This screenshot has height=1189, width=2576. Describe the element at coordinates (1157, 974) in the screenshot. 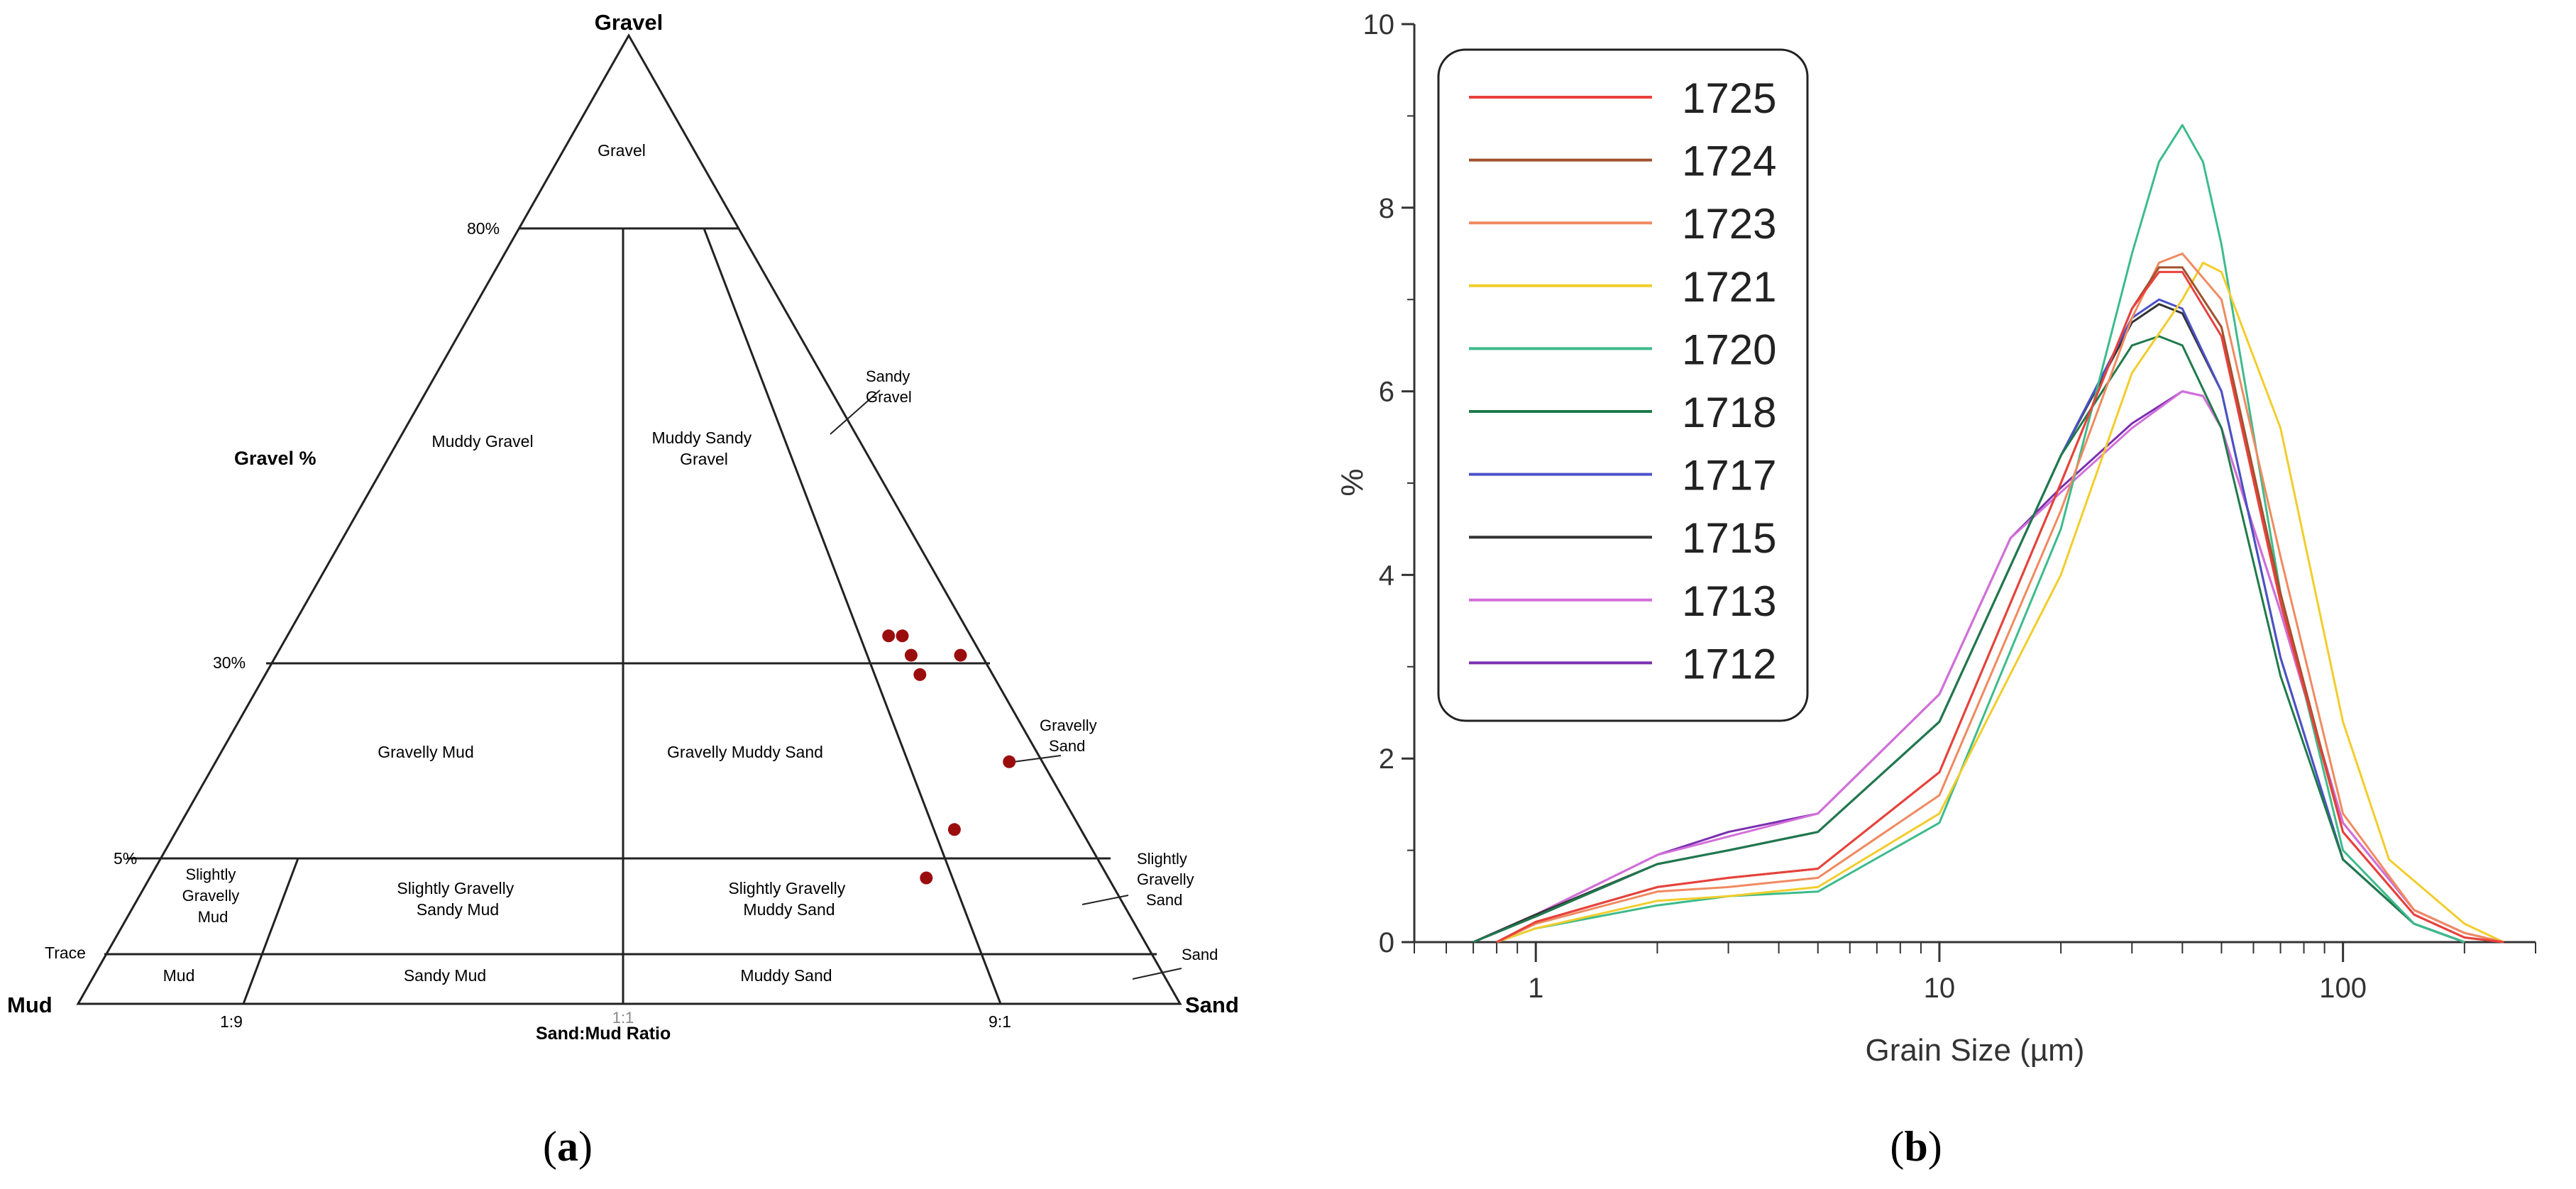

I see `leader-sand` at that location.